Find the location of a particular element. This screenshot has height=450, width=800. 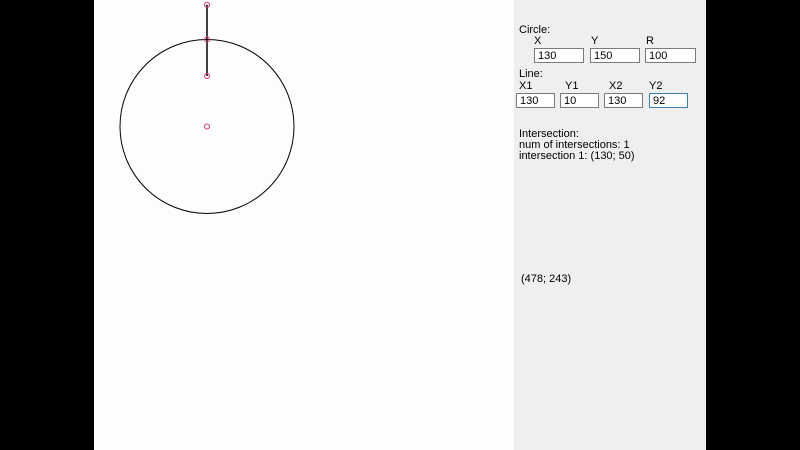

line-y2-label: Y2 is located at coordinates (656, 86).